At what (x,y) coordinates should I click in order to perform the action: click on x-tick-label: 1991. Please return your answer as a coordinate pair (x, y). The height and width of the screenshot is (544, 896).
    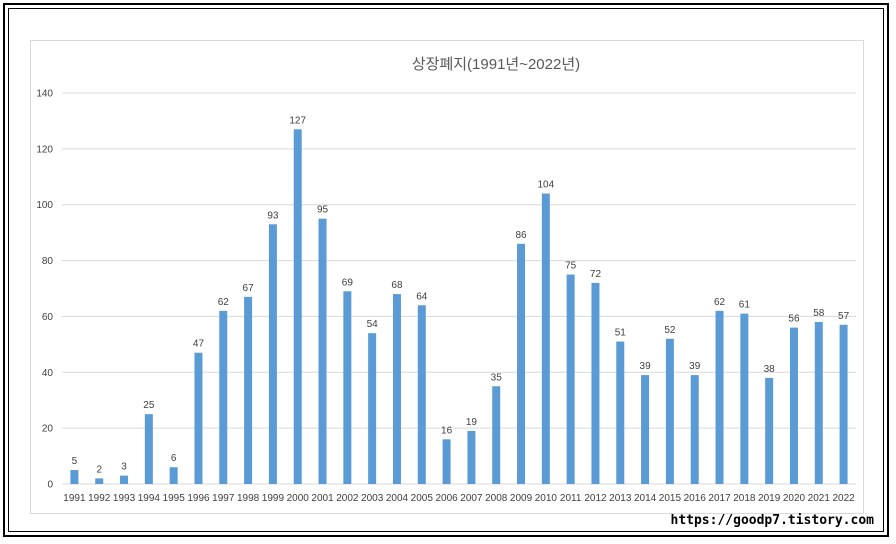
    Looking at the image, I should click on (74, 498).